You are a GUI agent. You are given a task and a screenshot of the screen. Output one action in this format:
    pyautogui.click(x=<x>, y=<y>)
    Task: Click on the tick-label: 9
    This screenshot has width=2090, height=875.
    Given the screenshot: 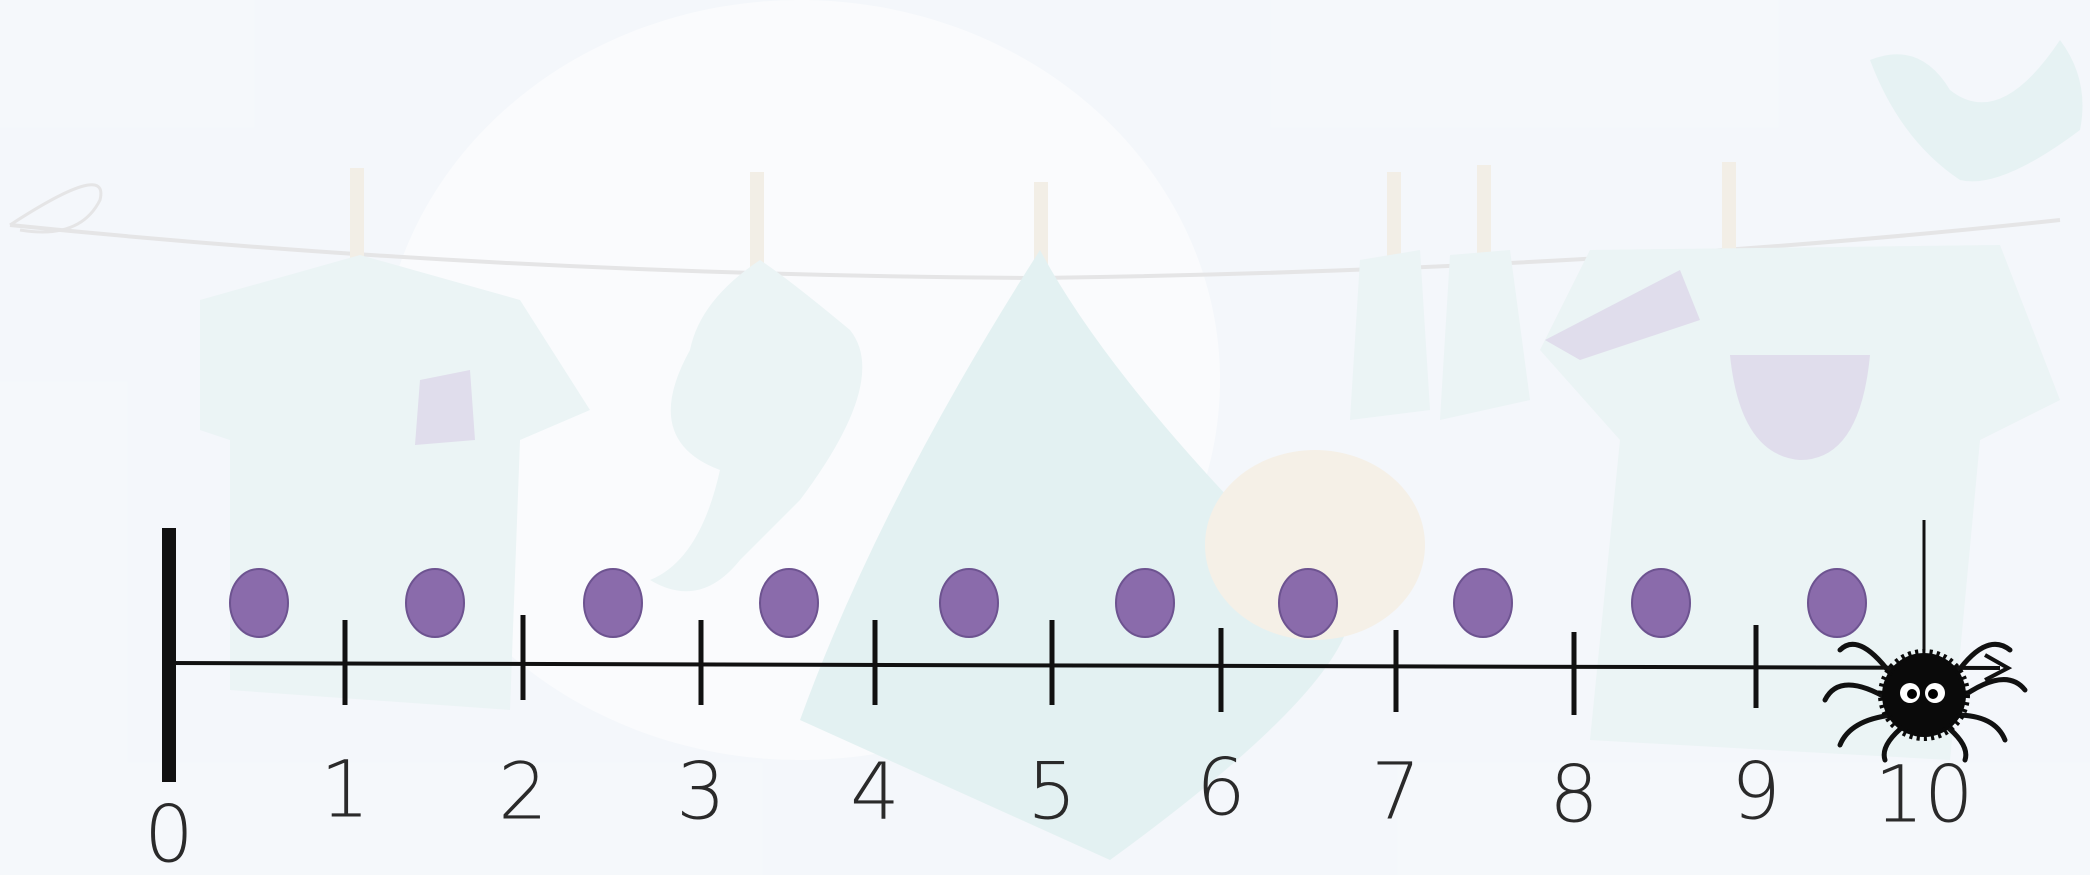 What is the action you would take?
    pyautogui.click(x=1756, y=793)
    